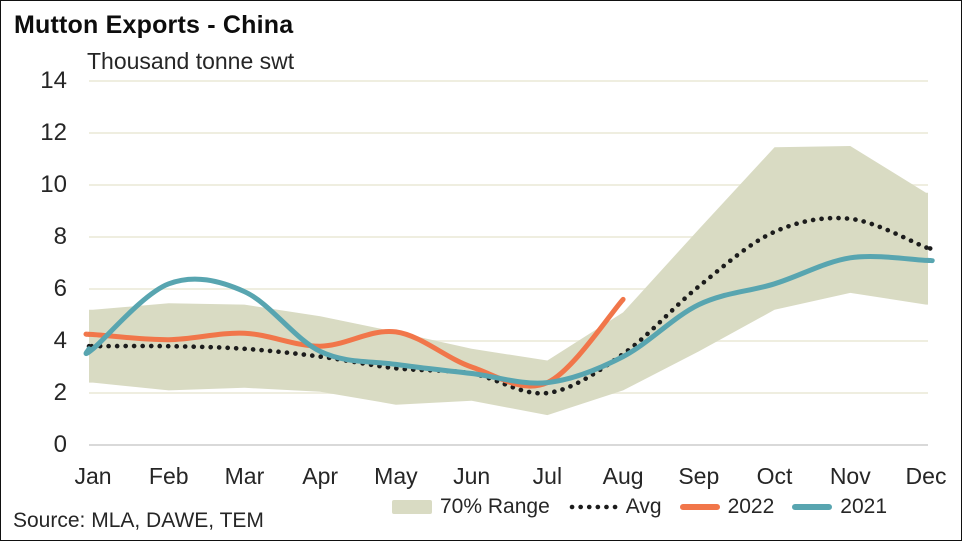 The height and width of the screenshot is (541, 962). Describe the element at coordinates (53, 132) in the screenshot. I see `y-axis-label: 12` at that location.